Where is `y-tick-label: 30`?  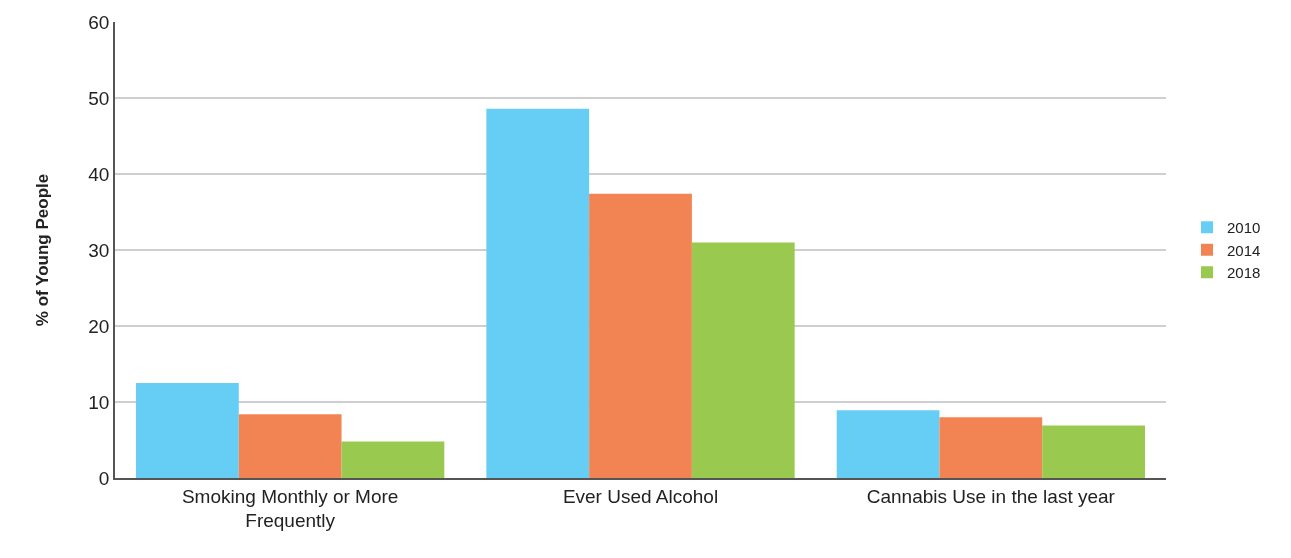
y-tick-label: 30 is located at coordinates (99, 250).